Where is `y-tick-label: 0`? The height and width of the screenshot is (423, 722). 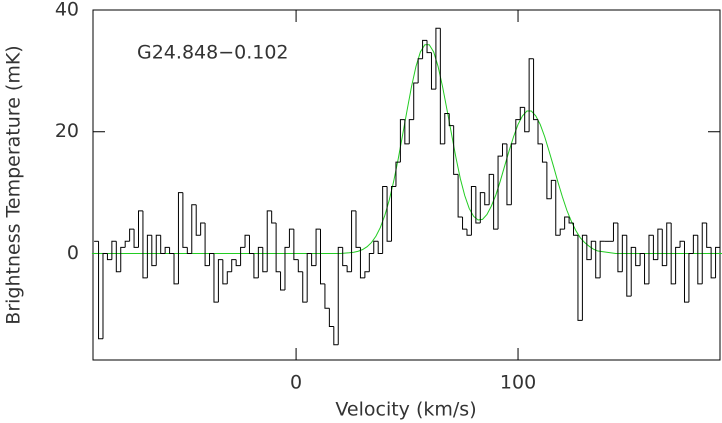 y-tick-label: 0 is located at coordinates (73, 253).